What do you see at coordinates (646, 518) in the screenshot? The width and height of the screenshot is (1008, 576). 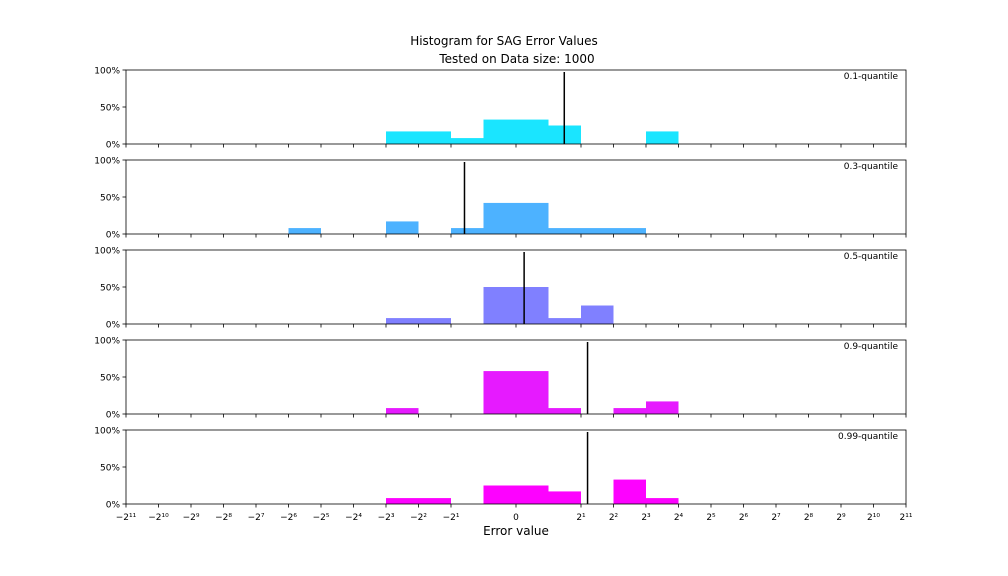 I see `x-tick-label: 2³` at bounding box center [646, 518].